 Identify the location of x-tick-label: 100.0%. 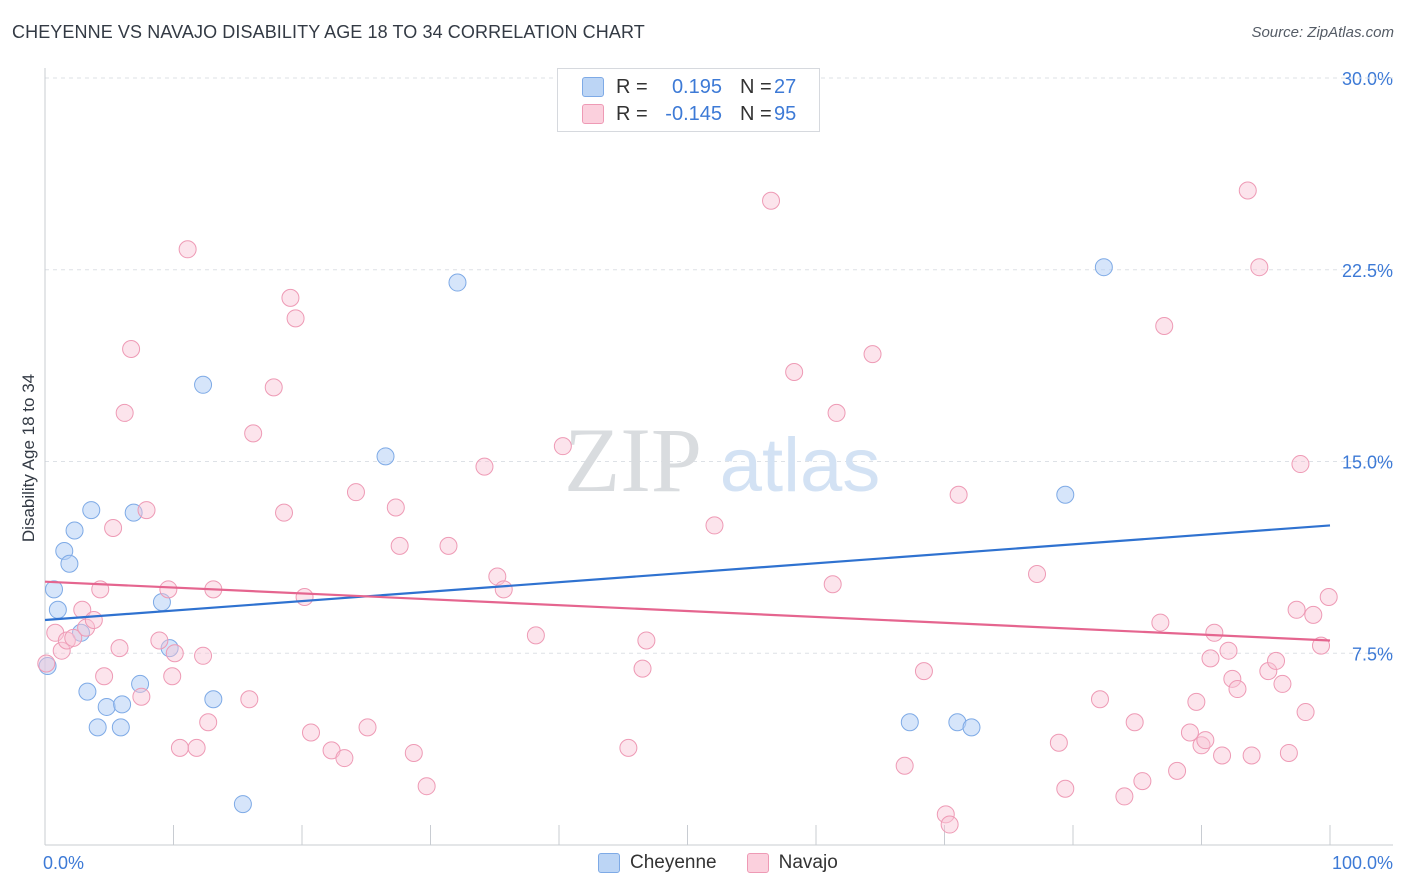
(1362, 863).